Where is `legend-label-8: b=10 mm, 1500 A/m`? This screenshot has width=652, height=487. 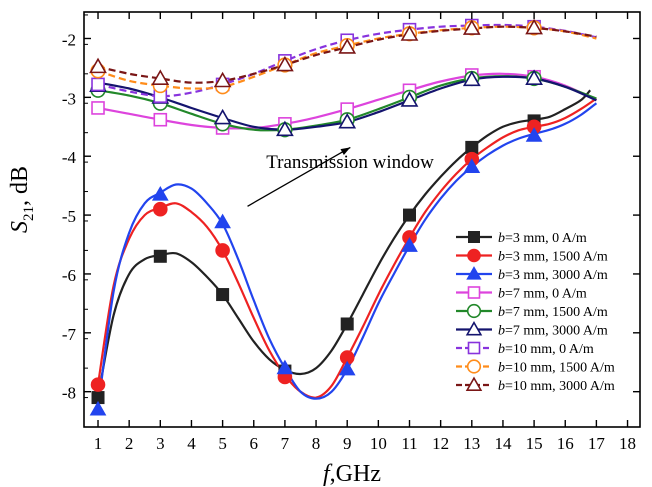
legend-label-8: b=10 mm, 1500 A/m is located at coordinates (556, 368).